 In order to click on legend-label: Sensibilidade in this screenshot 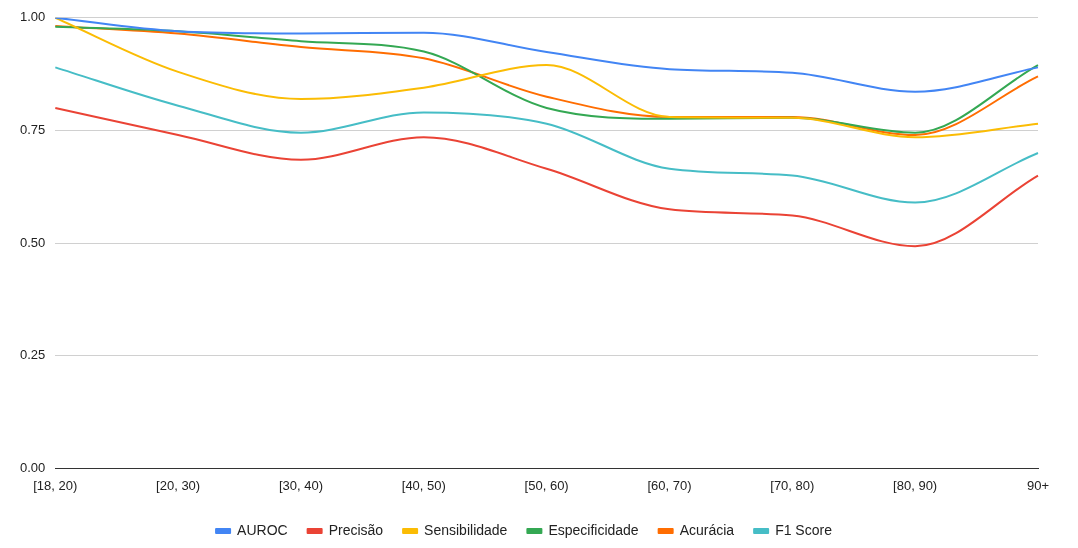, I will do `click(466, 529)`.